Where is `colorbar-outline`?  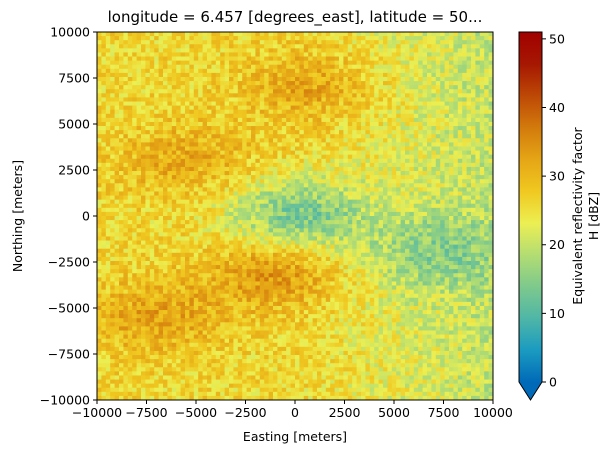
colorbar-outline is located at coordinates (530, 216).